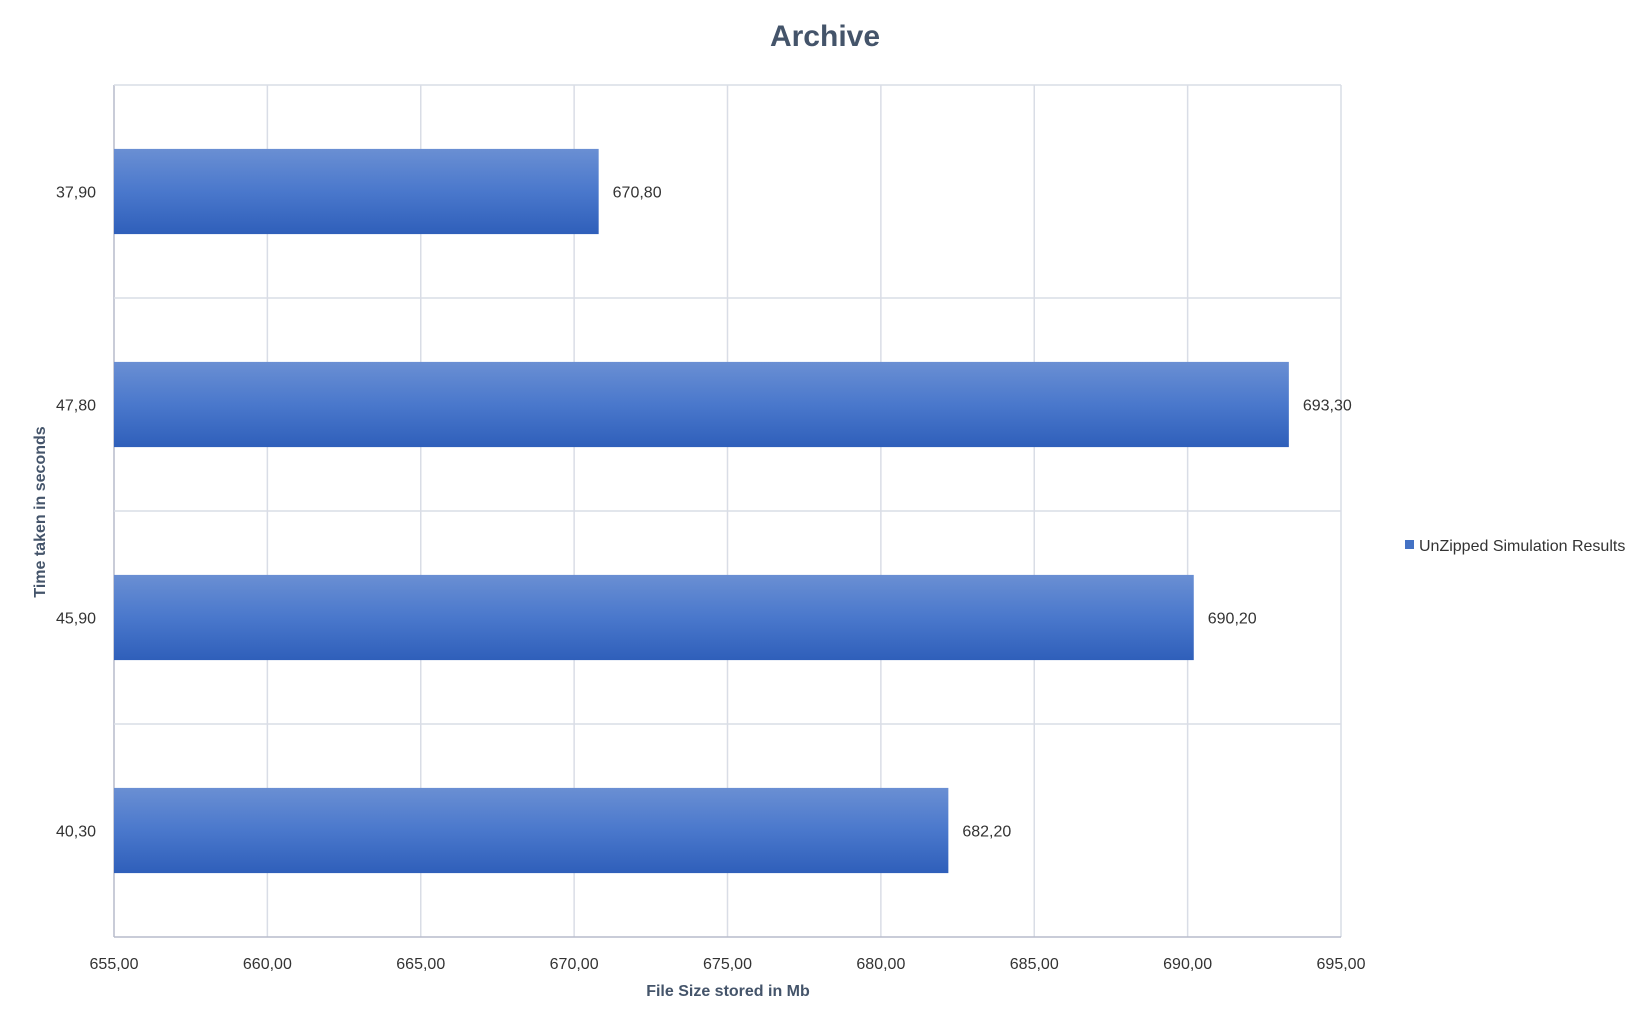  I want to click on x-tick-label: 685,00, so click(1034, 964).